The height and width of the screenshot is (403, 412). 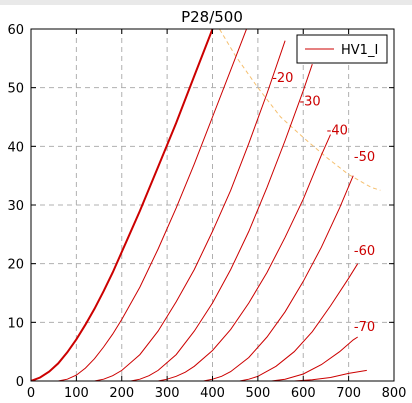 What do you see at coordinates (15, 30) in the screenshot?
I see `y-tick-label: 60` at bounding box center [15, 30].